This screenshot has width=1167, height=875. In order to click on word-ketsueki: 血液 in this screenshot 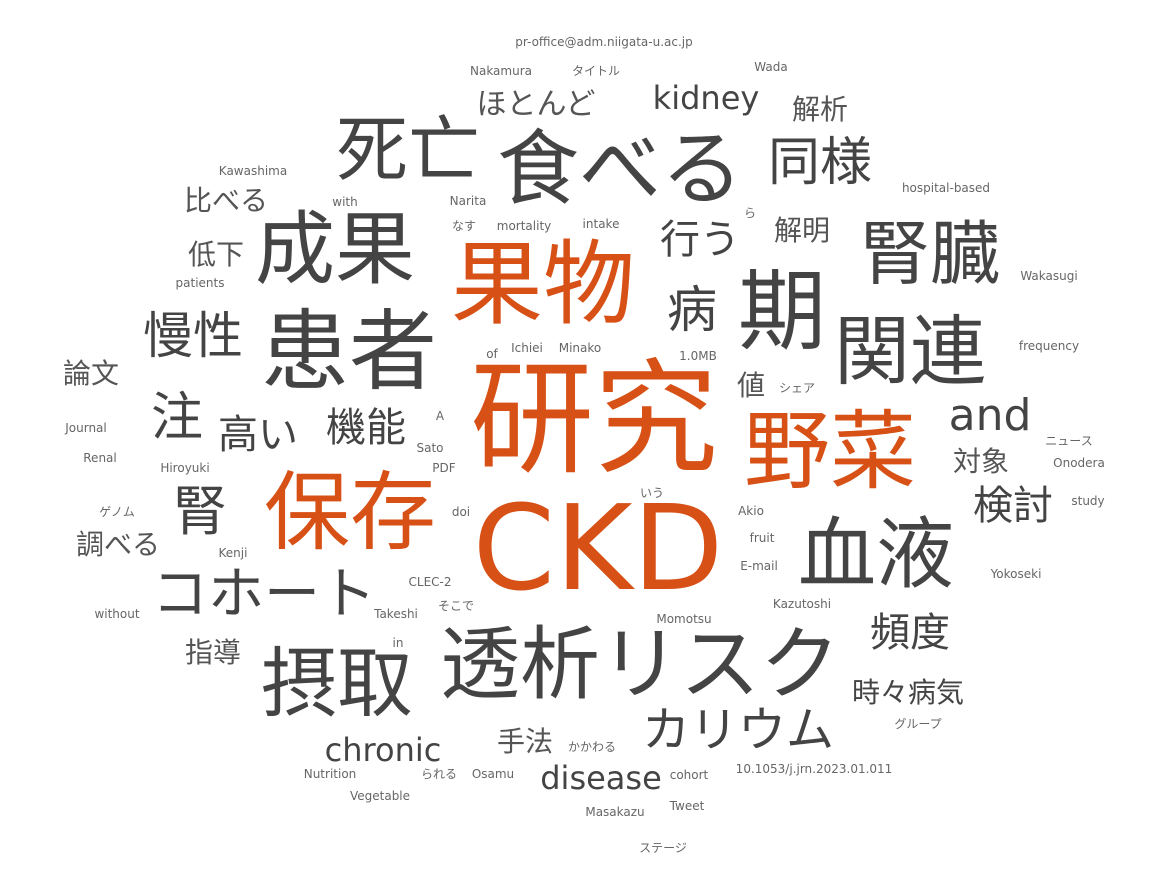, I will do `click(876, 555)`.